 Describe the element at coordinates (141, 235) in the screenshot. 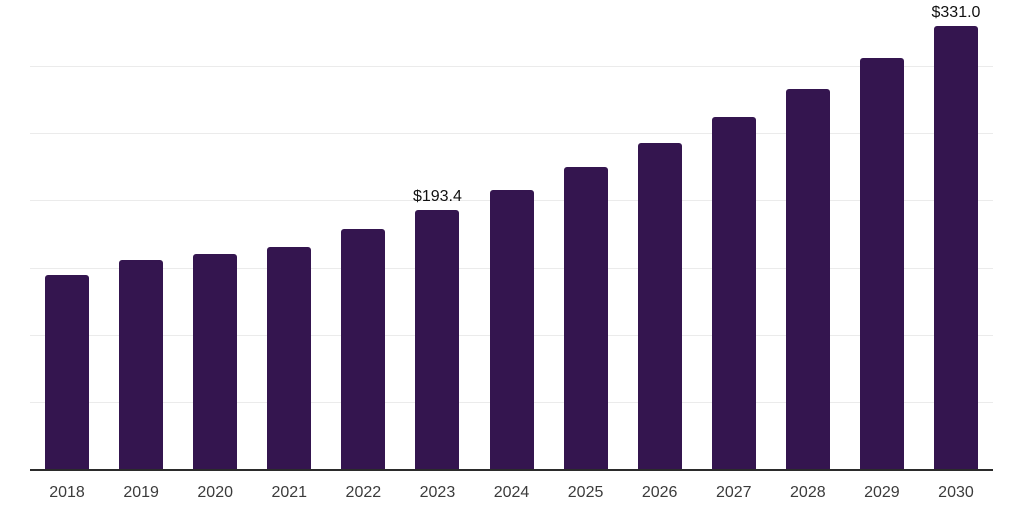

I see `bar-band-2019` at that location.